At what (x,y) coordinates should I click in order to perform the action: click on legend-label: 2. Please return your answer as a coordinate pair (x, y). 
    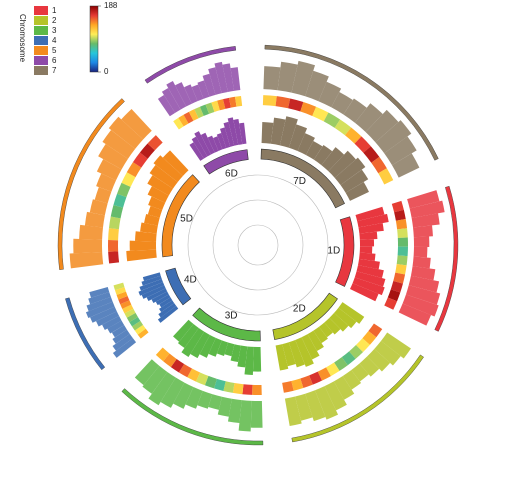
    Looking at the image, I should click on (54, 20).